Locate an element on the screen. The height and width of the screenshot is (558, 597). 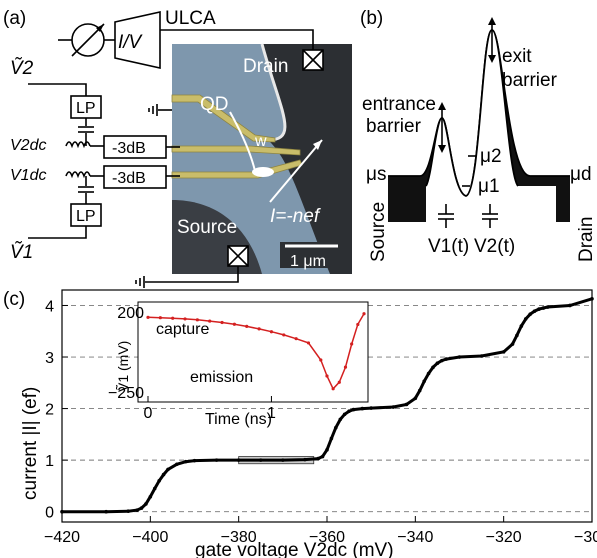
sem-image: QD w I=-nef Drain Source 1 μm is located at coordinates (261, 158).